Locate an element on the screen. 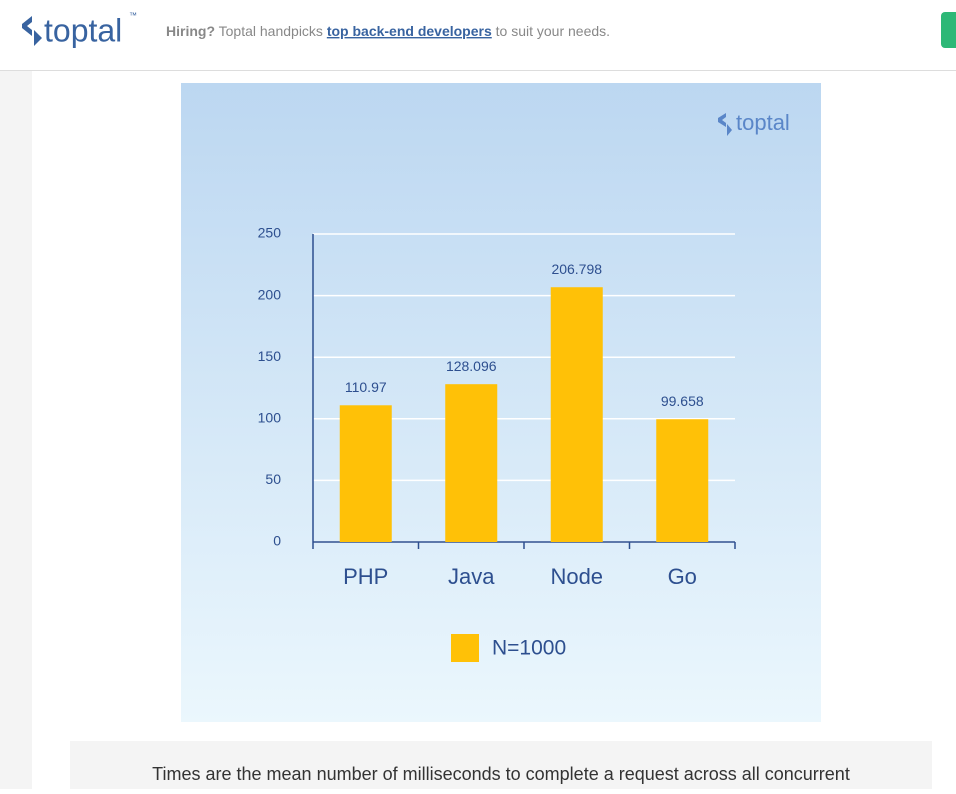 The width and height of the screenshot is (956, 794). caption-box is located at coordinates (501, 765).